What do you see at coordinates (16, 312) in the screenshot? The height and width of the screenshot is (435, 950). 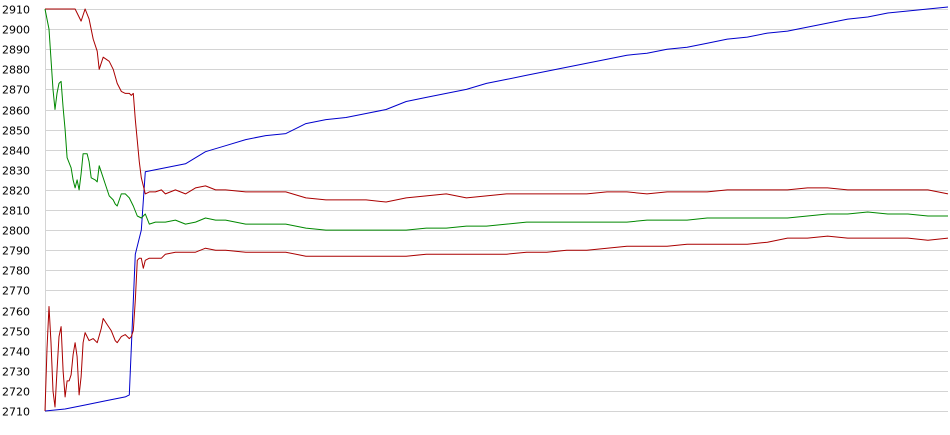 I see `y-tick-label: 2760` at bounding box center [16, 312].